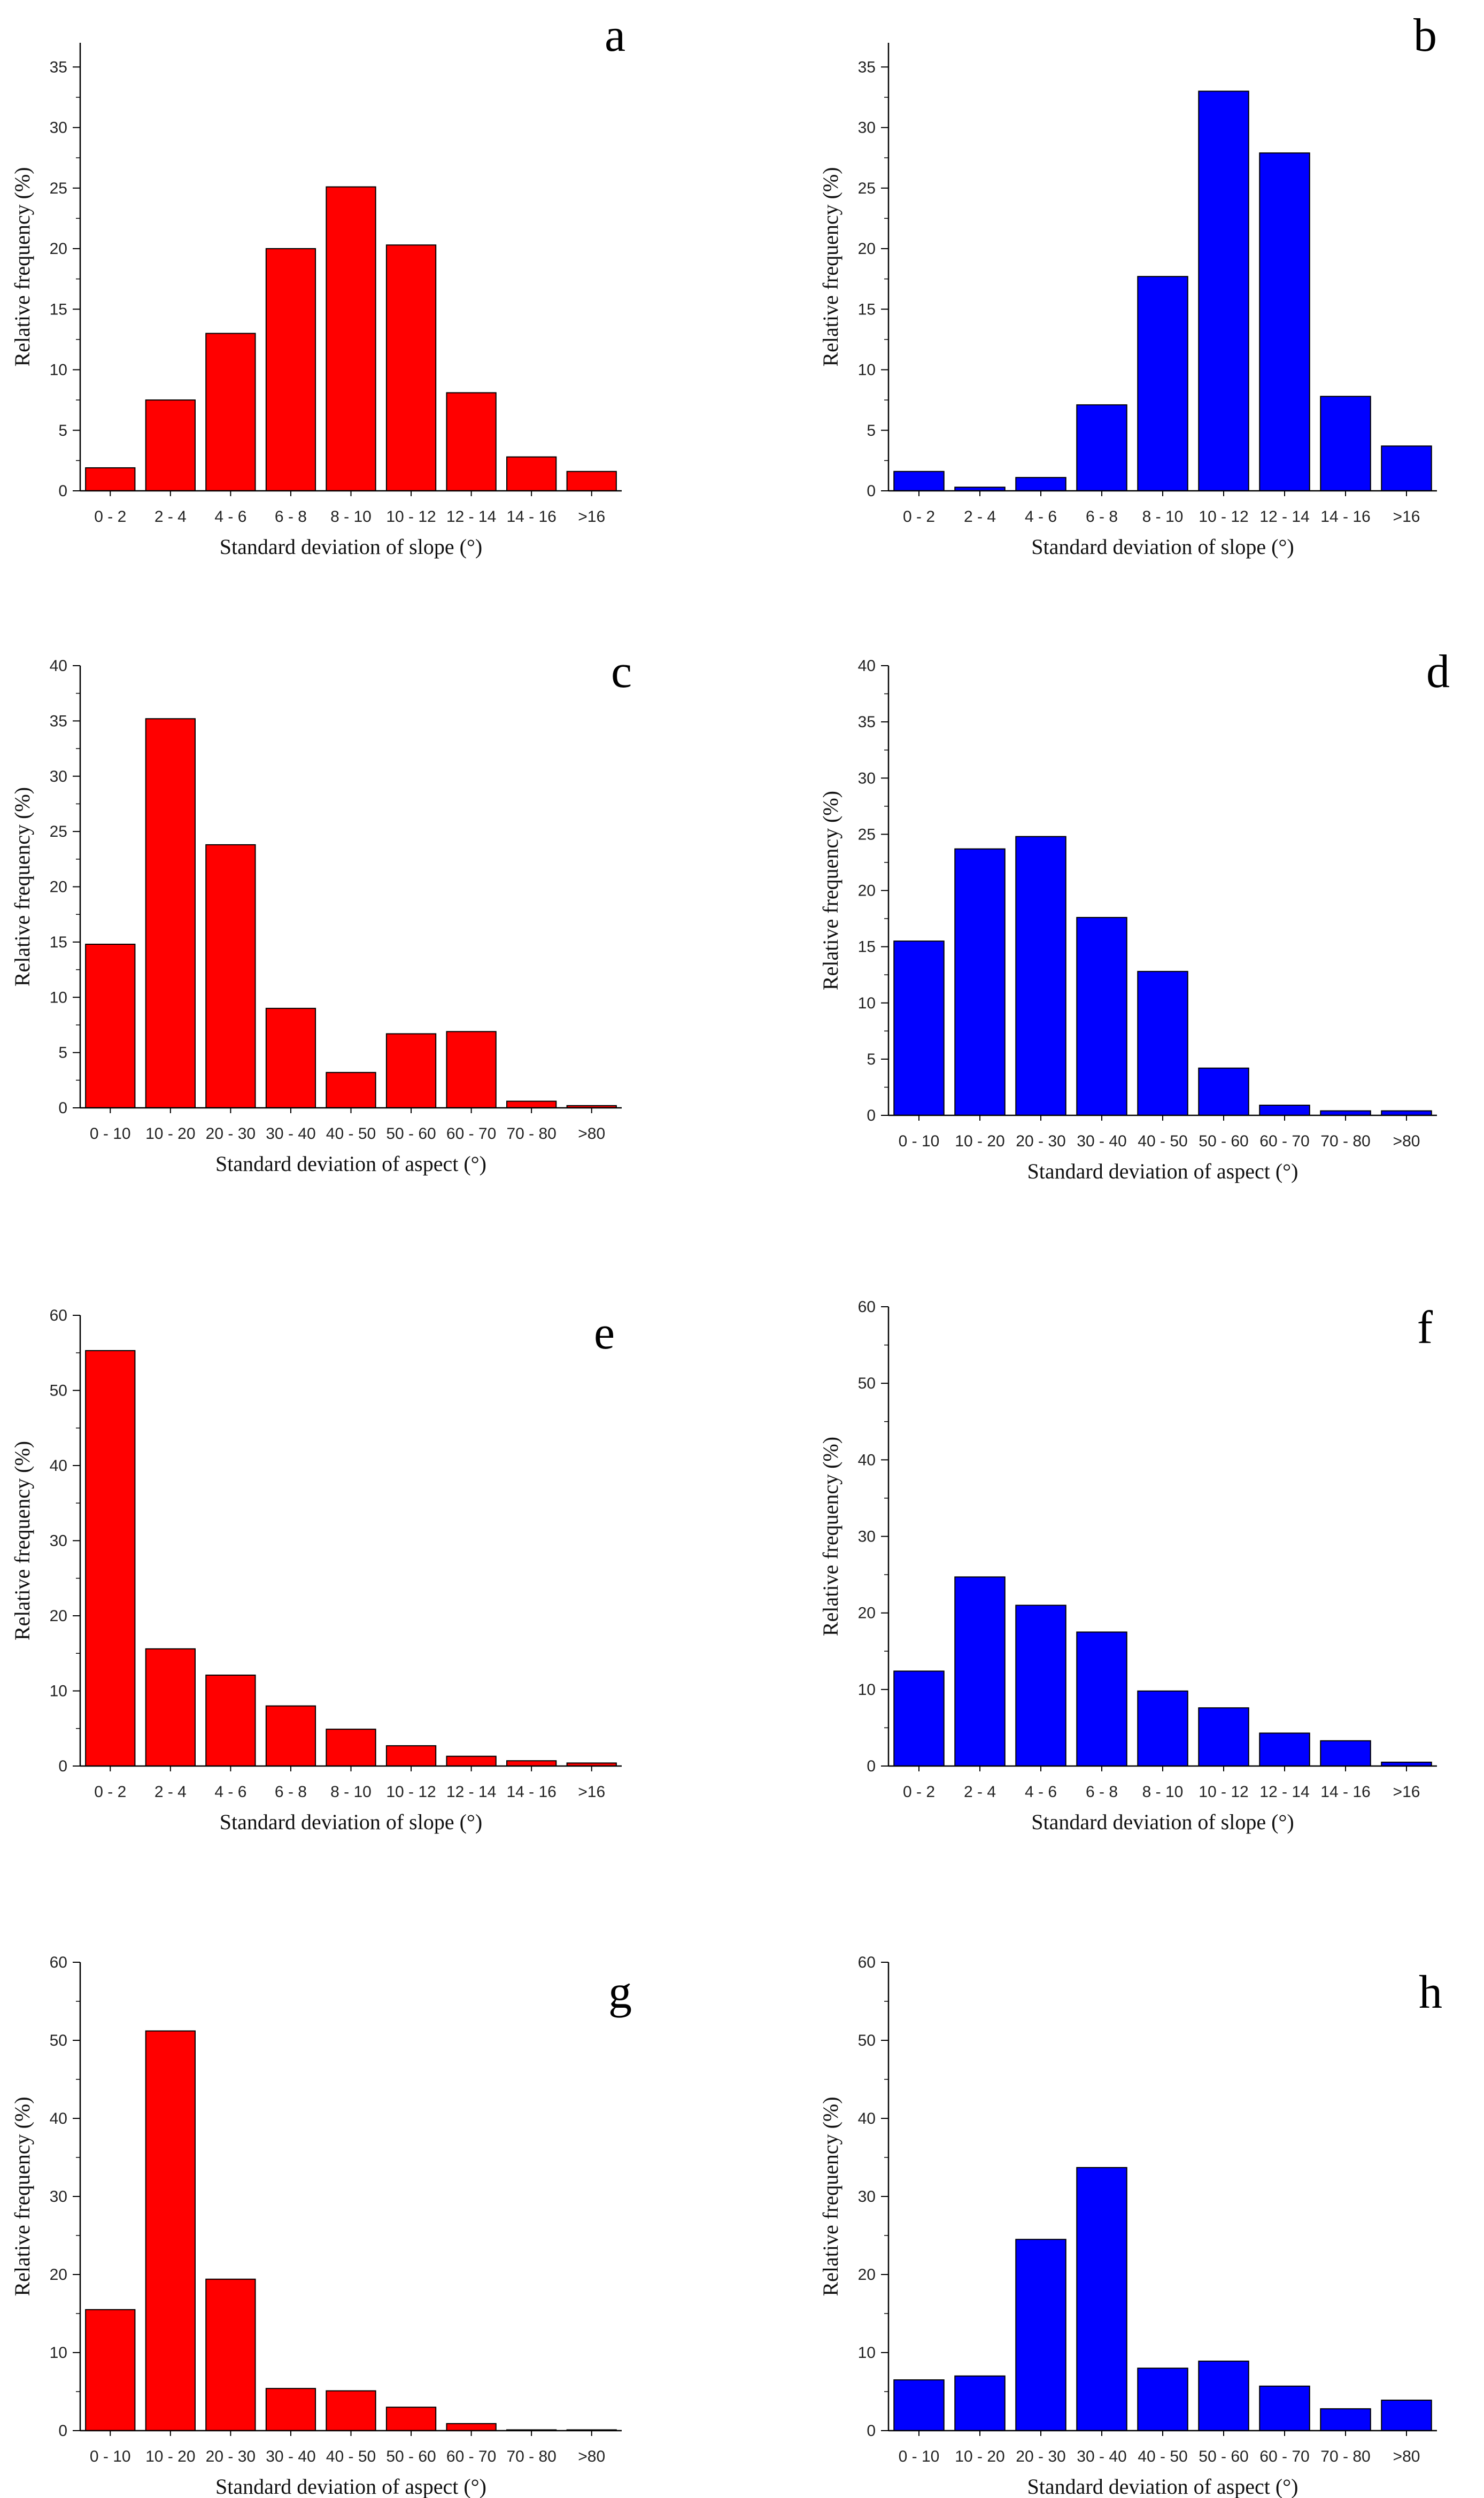 The image size is (1484, 2498). What do you see at coordinates (867, 834) in the screenshot?
I see `y-tick-label: 25` at bounding box center [867, 834].